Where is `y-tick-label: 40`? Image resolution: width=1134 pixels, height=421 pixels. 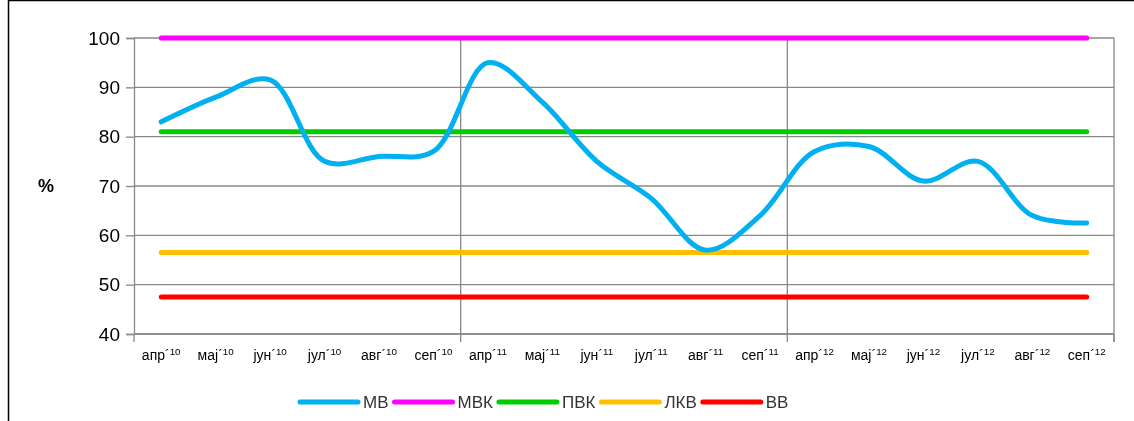
y-tick-label: 40 is located at coordinates (109, 334).